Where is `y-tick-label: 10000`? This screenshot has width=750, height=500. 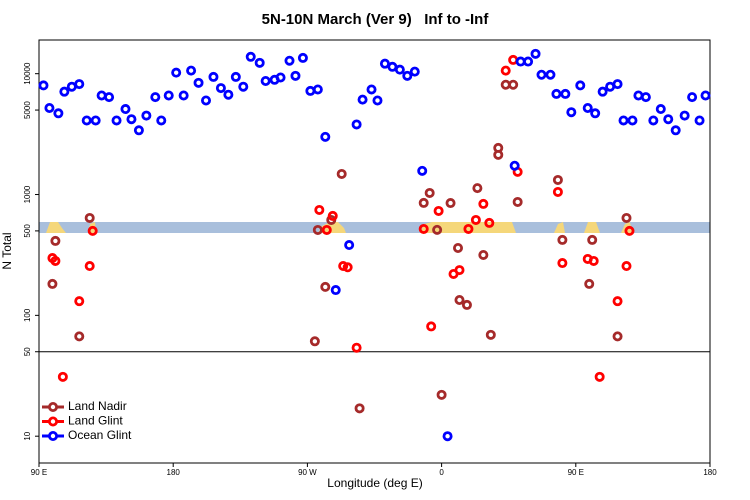
y-tick-label: 10000 is located at coordinates (27, 73).